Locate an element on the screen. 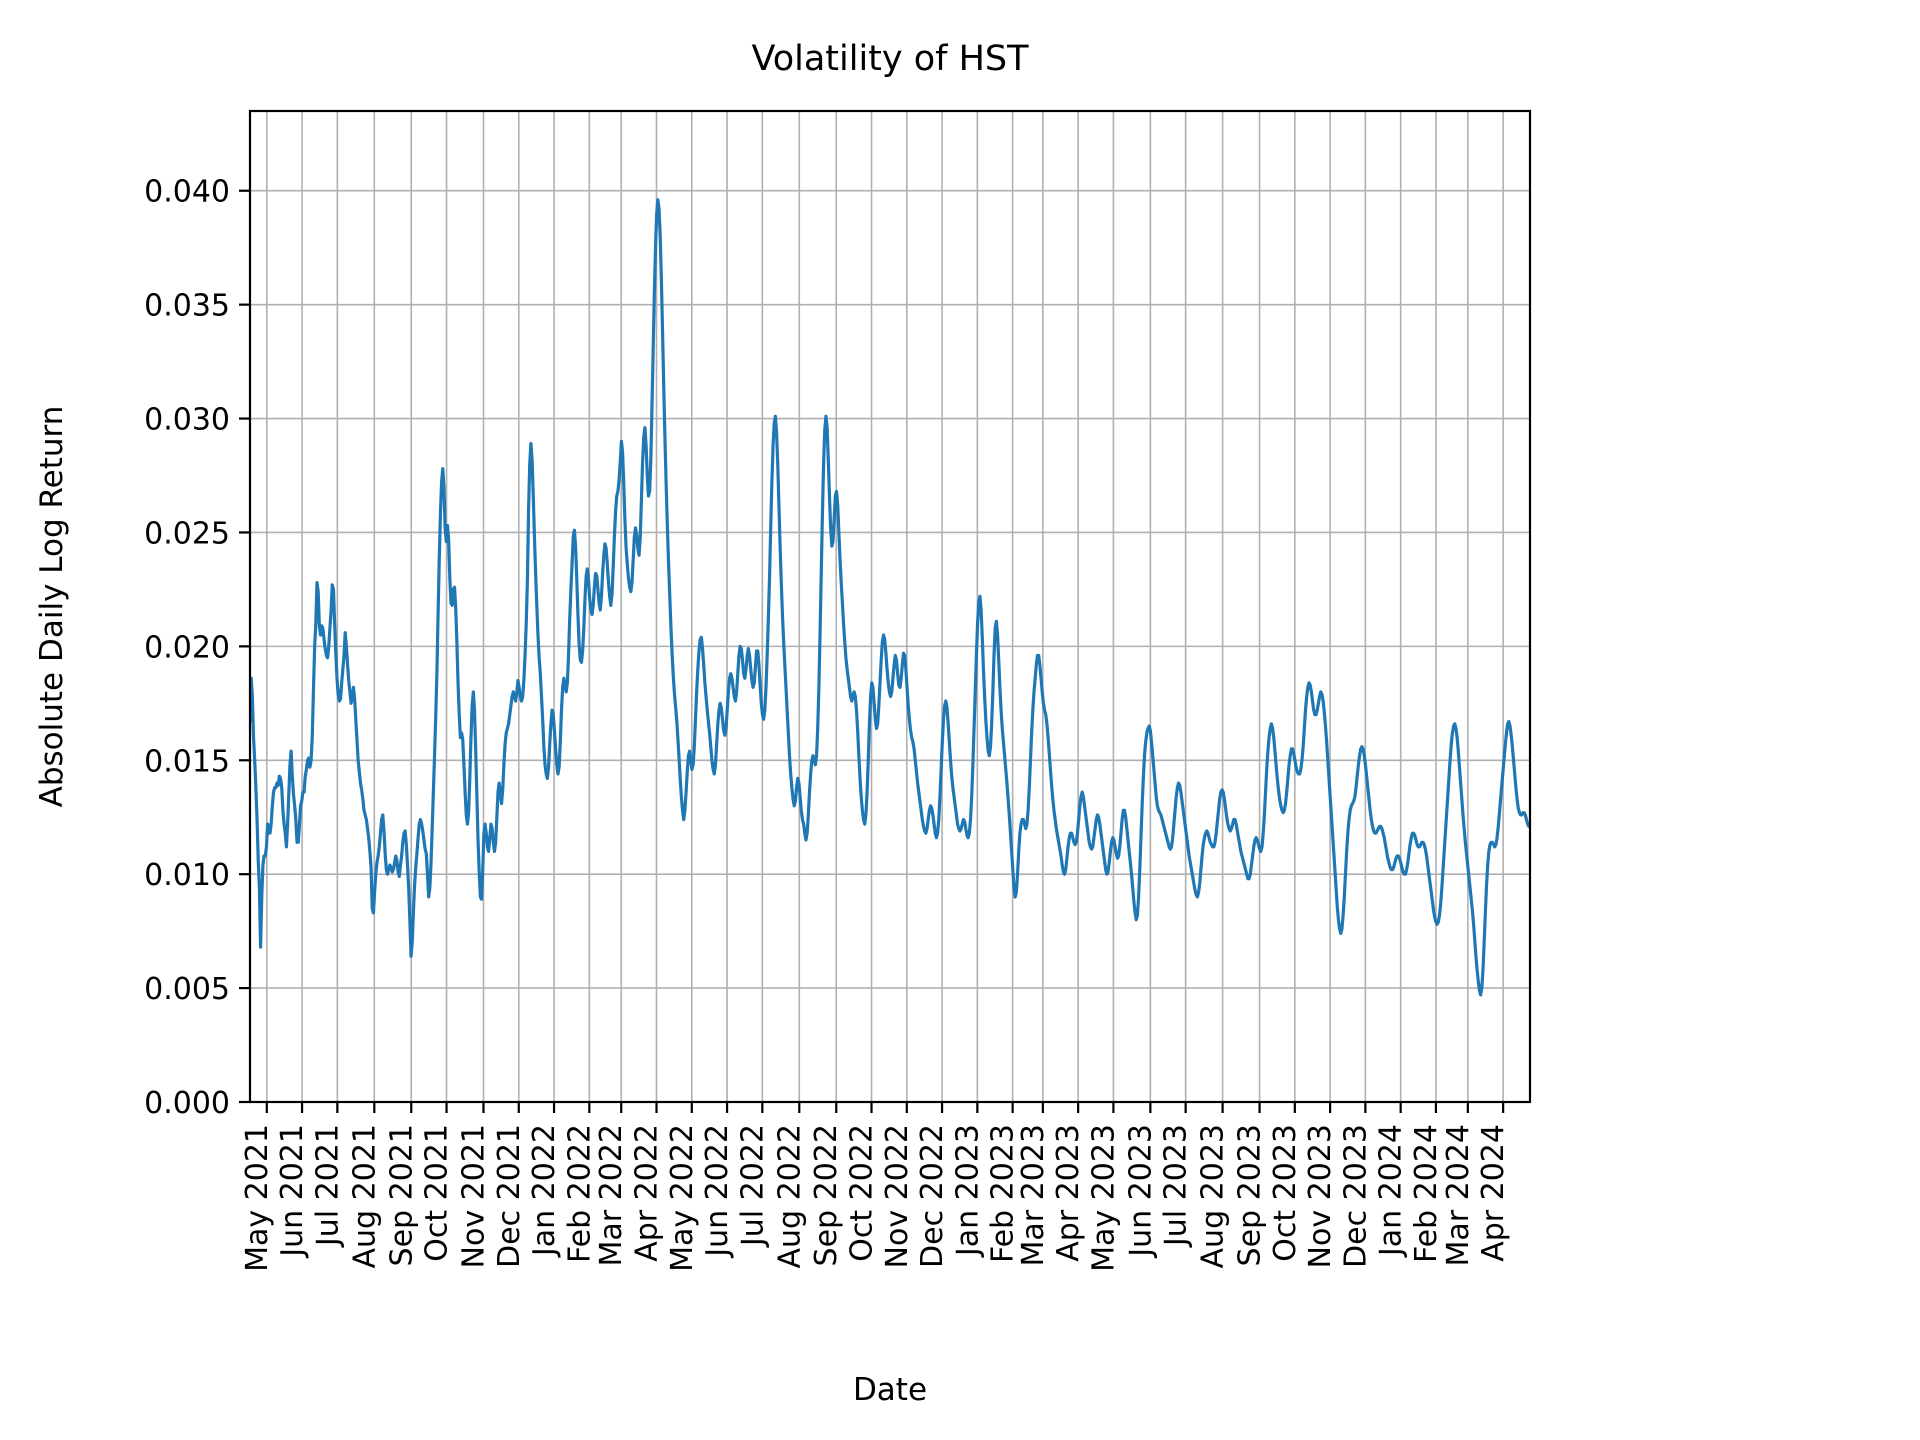 The height and width of the screenshot is (1440, 1920). y-tick-marks is located at coordinates (244, 646).